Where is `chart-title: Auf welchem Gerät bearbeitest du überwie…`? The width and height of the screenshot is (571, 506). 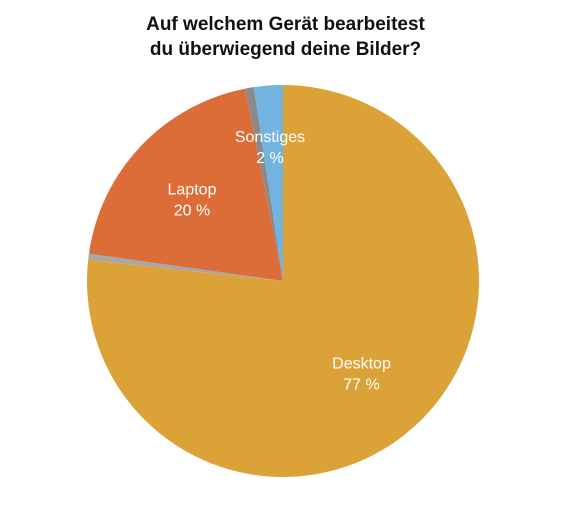 chart-title: Auf welchem Gerät bearbeitest du überwie… is located at coordinates (285, 37).